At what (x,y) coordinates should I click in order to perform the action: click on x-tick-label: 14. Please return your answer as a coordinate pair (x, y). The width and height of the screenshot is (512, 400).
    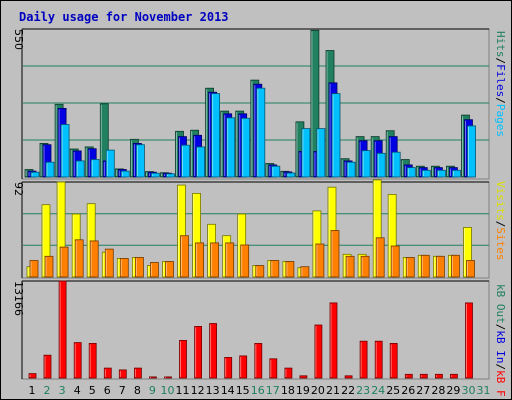
    Looking at the image, I should click on (228, 390).